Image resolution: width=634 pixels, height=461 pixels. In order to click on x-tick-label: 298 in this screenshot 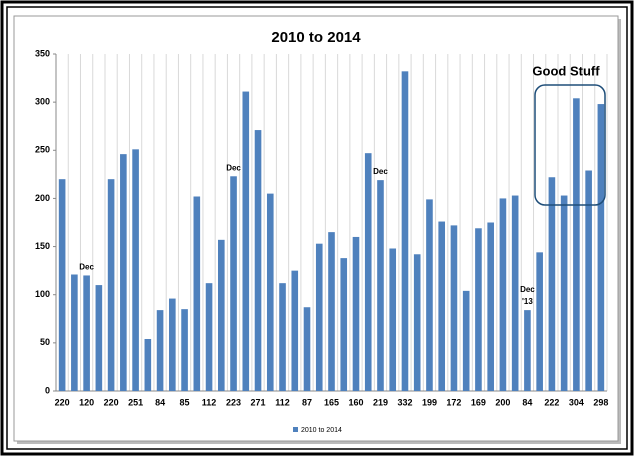, I will do `click(600, 402)`.